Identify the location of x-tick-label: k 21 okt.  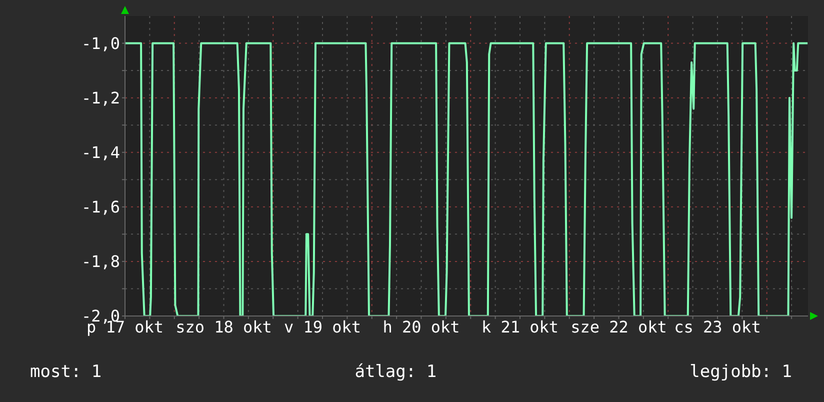
(520, 326).